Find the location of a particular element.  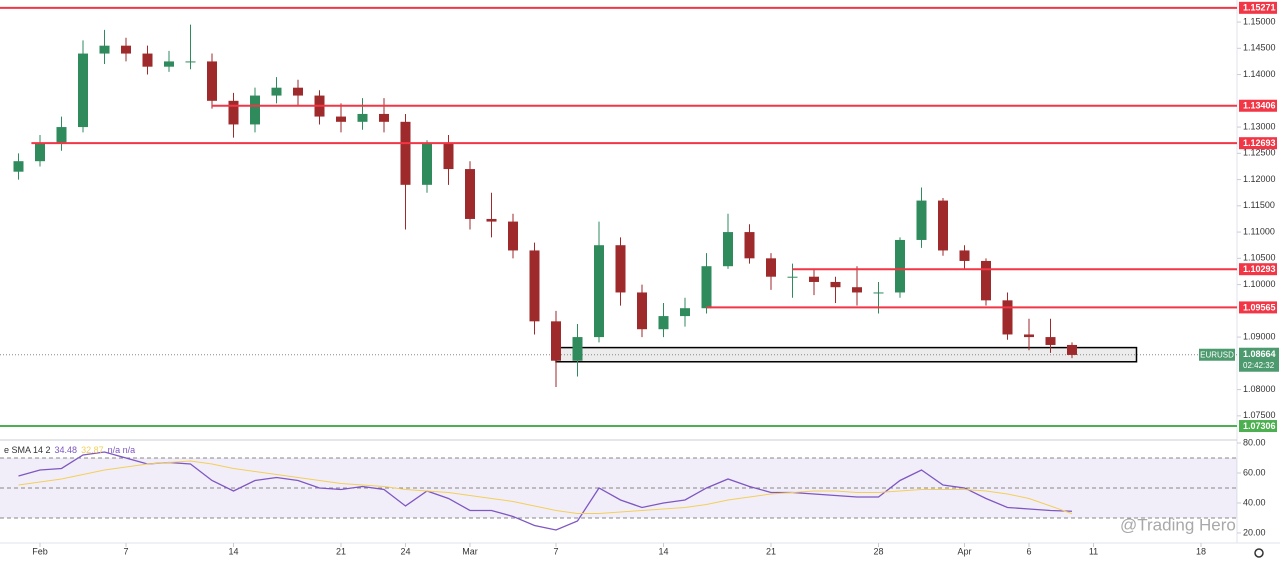

level-label: 1.12693 is located at coordinates (1259, 143).